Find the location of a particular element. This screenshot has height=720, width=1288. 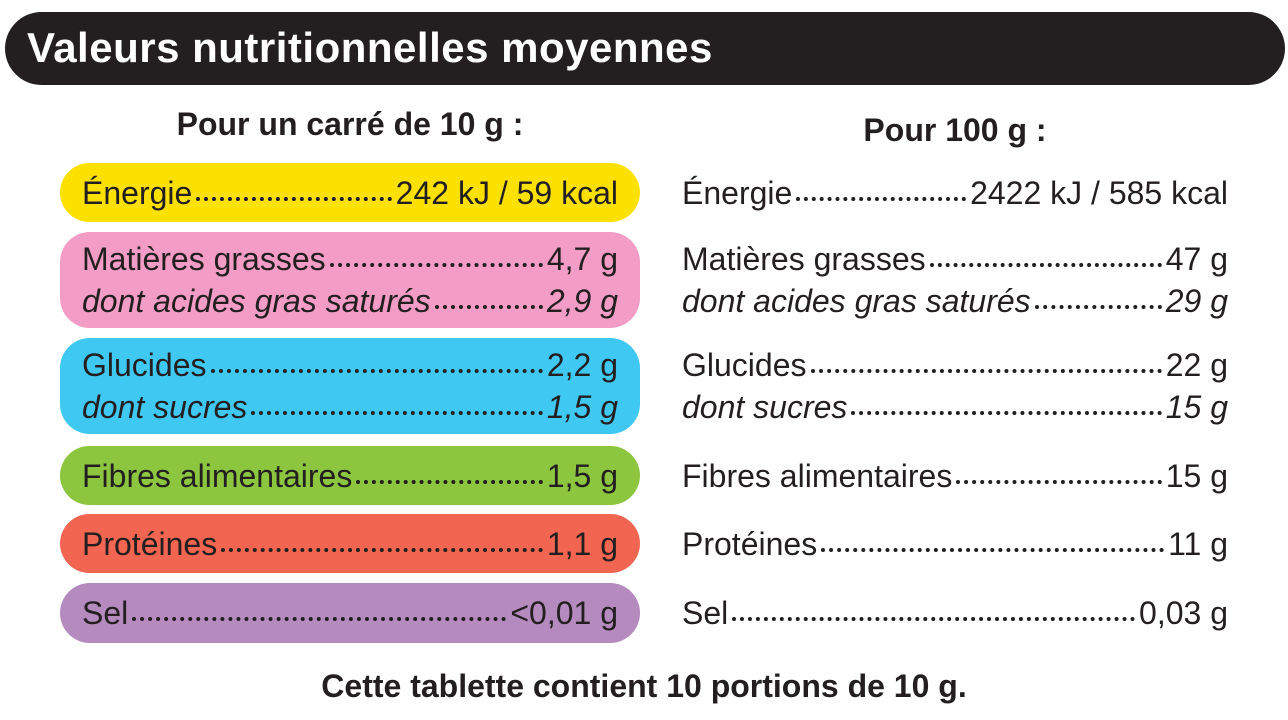

nutrient-line: dont sucres 15 g is located at coordinates (955, 407).